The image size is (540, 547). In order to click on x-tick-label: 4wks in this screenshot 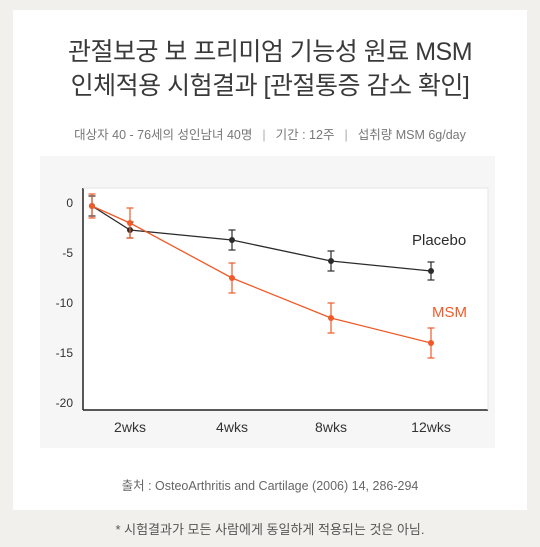, I will do `click(232, 427)`.